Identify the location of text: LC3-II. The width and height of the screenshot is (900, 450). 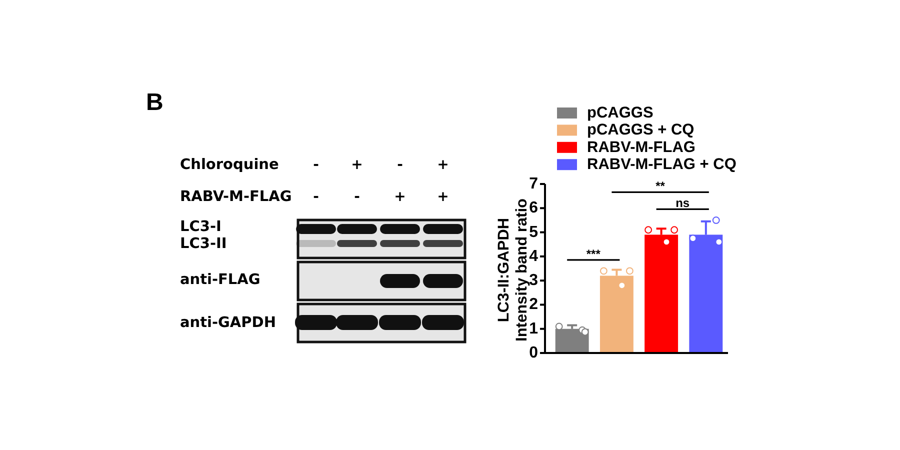
(203, 244).